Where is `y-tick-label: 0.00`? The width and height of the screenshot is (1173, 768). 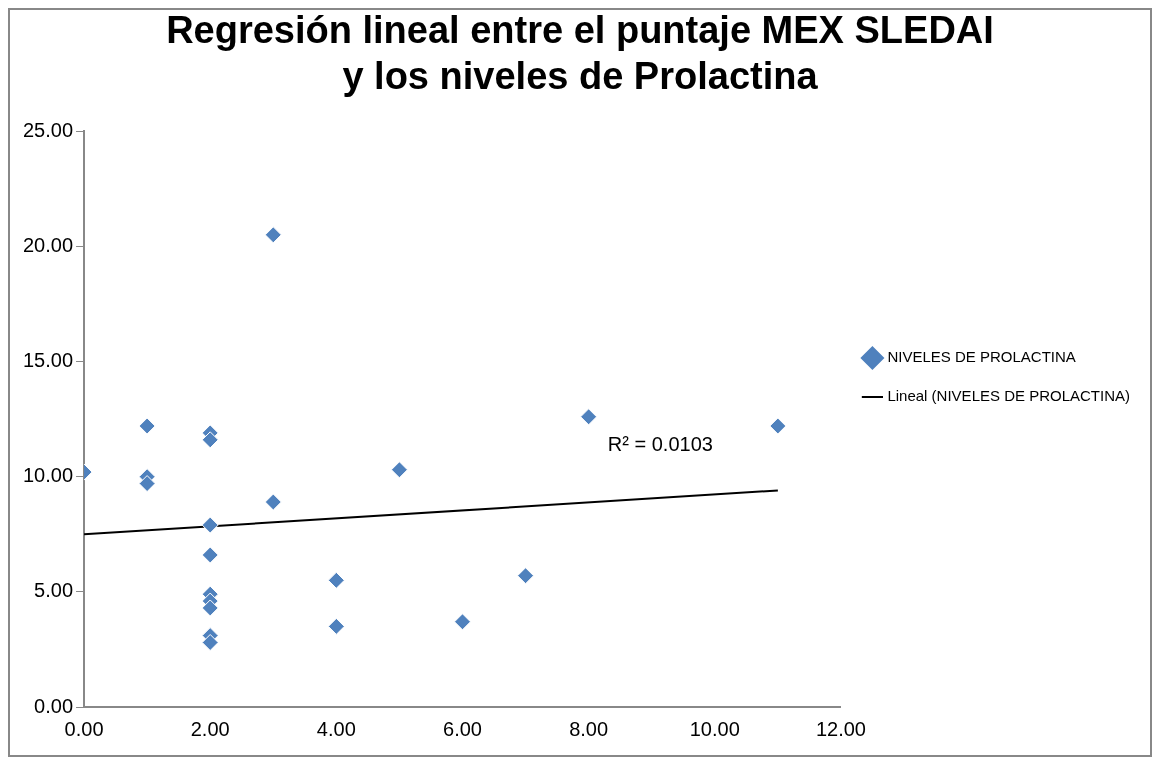 y-tick-label: 0.00 is located at coordinates (54, 705).